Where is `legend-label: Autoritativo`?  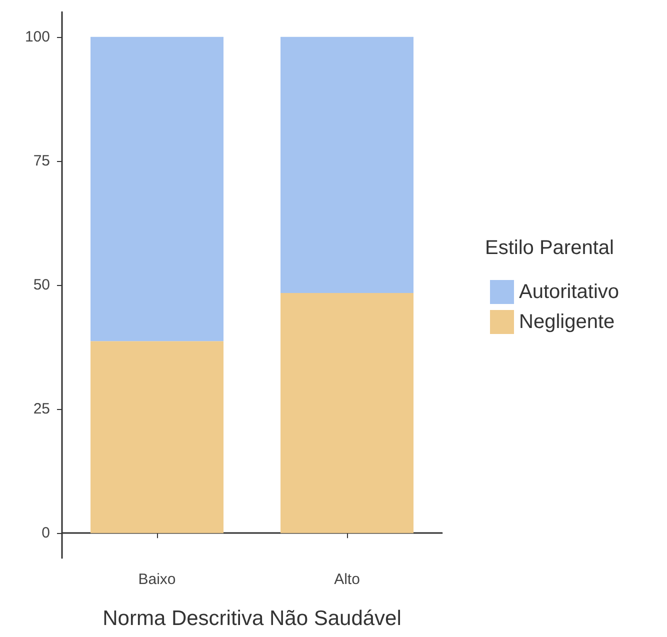 legend-label: Autoritativo is located at coordinates (569, 292).